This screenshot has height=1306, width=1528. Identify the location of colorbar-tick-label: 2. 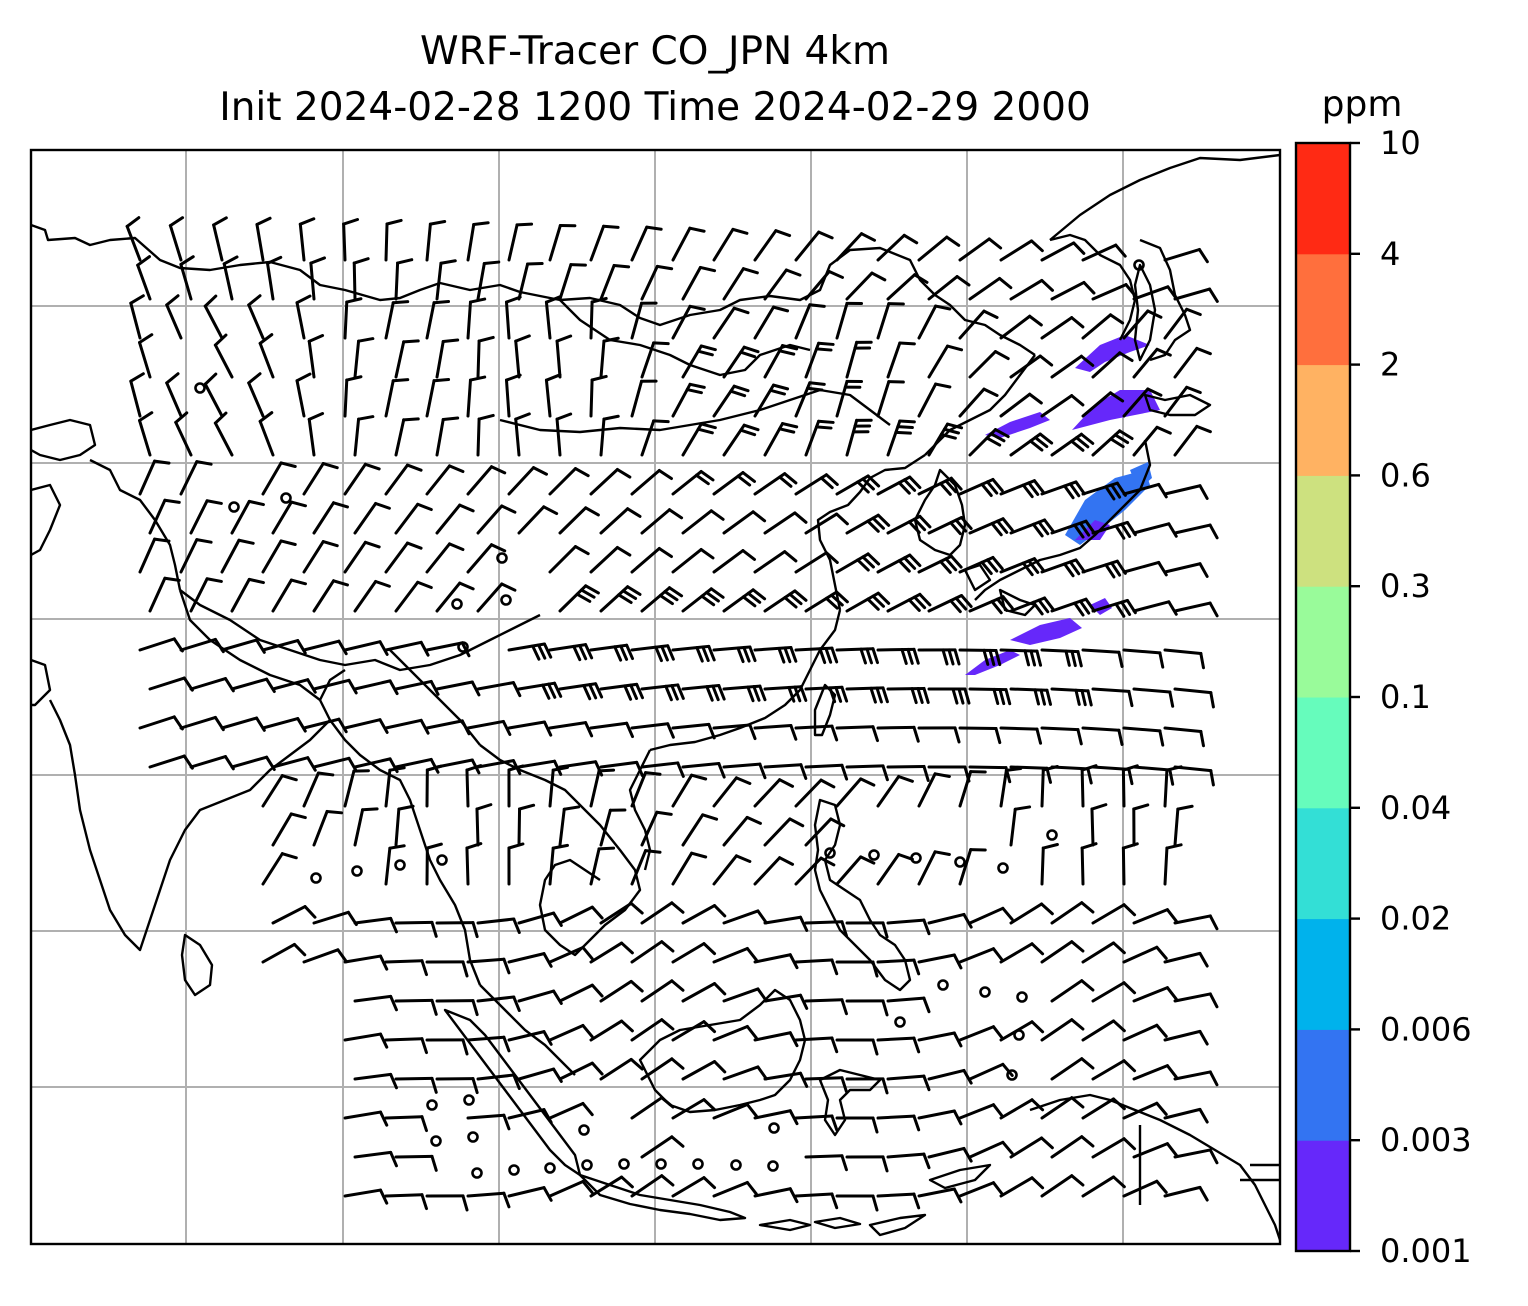
(1390, 365).